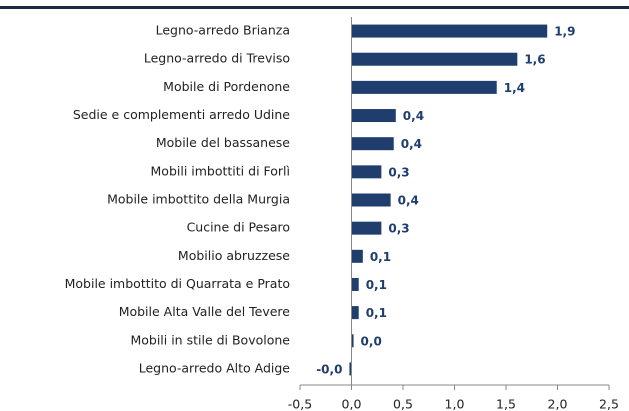  Describe the element at coordinates (564, 32) in the screenshot. I see `value-label: 1,9` at that location.